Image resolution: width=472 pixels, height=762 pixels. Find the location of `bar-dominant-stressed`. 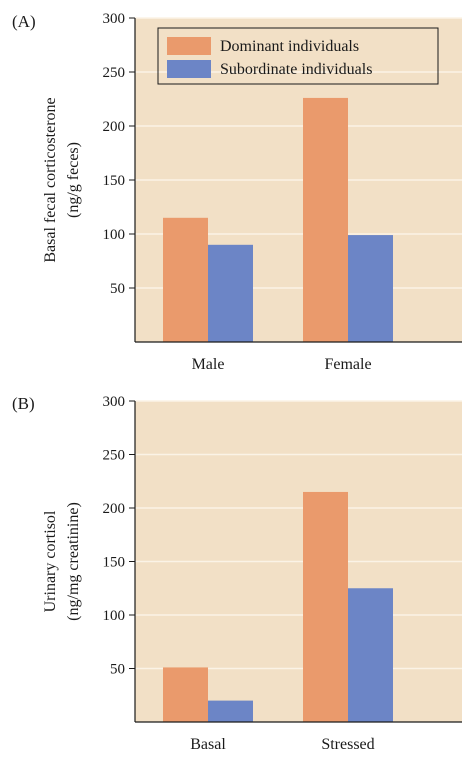

bar-dominant-stressed is located at coordinates (325, 606).